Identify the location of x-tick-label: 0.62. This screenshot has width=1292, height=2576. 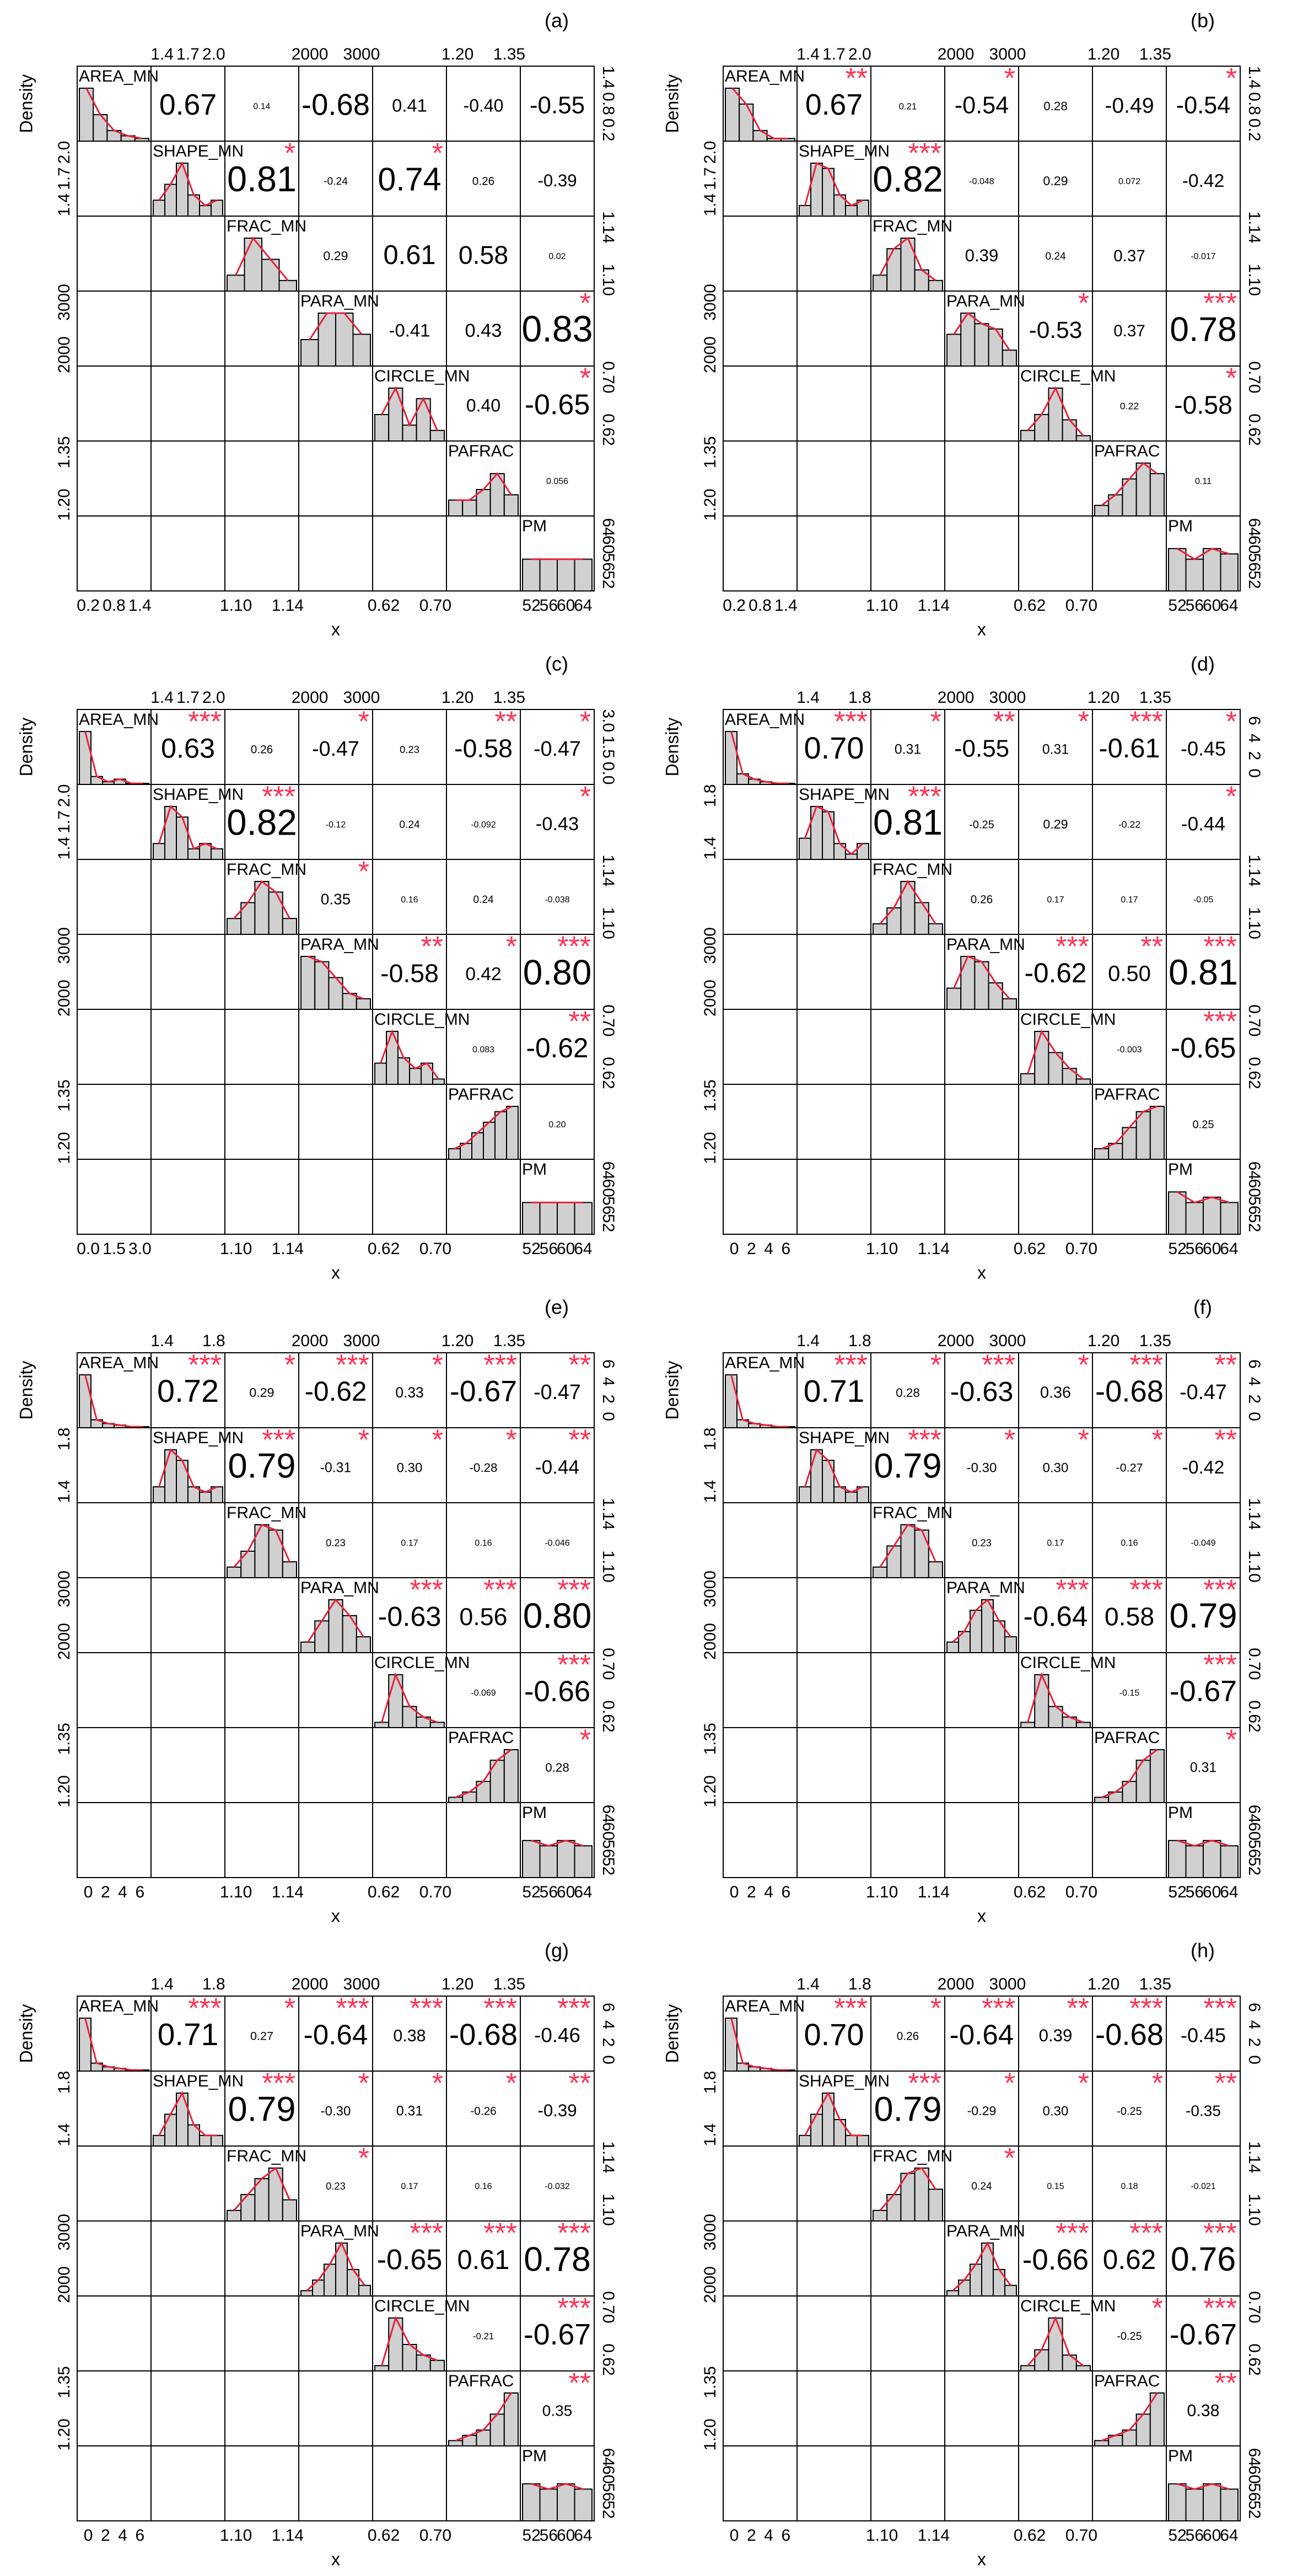
(1030, 2535).